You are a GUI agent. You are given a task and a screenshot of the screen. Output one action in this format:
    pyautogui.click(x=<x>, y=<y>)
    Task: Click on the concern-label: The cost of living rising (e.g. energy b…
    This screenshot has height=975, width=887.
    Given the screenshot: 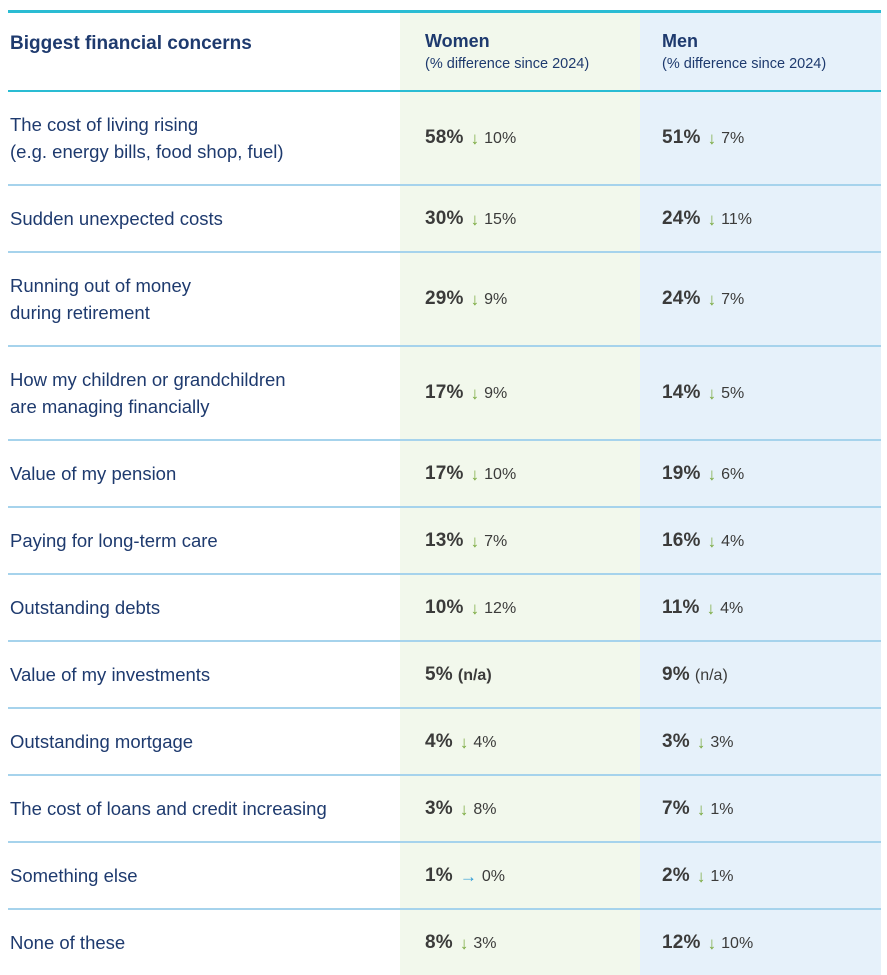 What is the action you would take?
    pyautogui.click(x=147, y=138)
    